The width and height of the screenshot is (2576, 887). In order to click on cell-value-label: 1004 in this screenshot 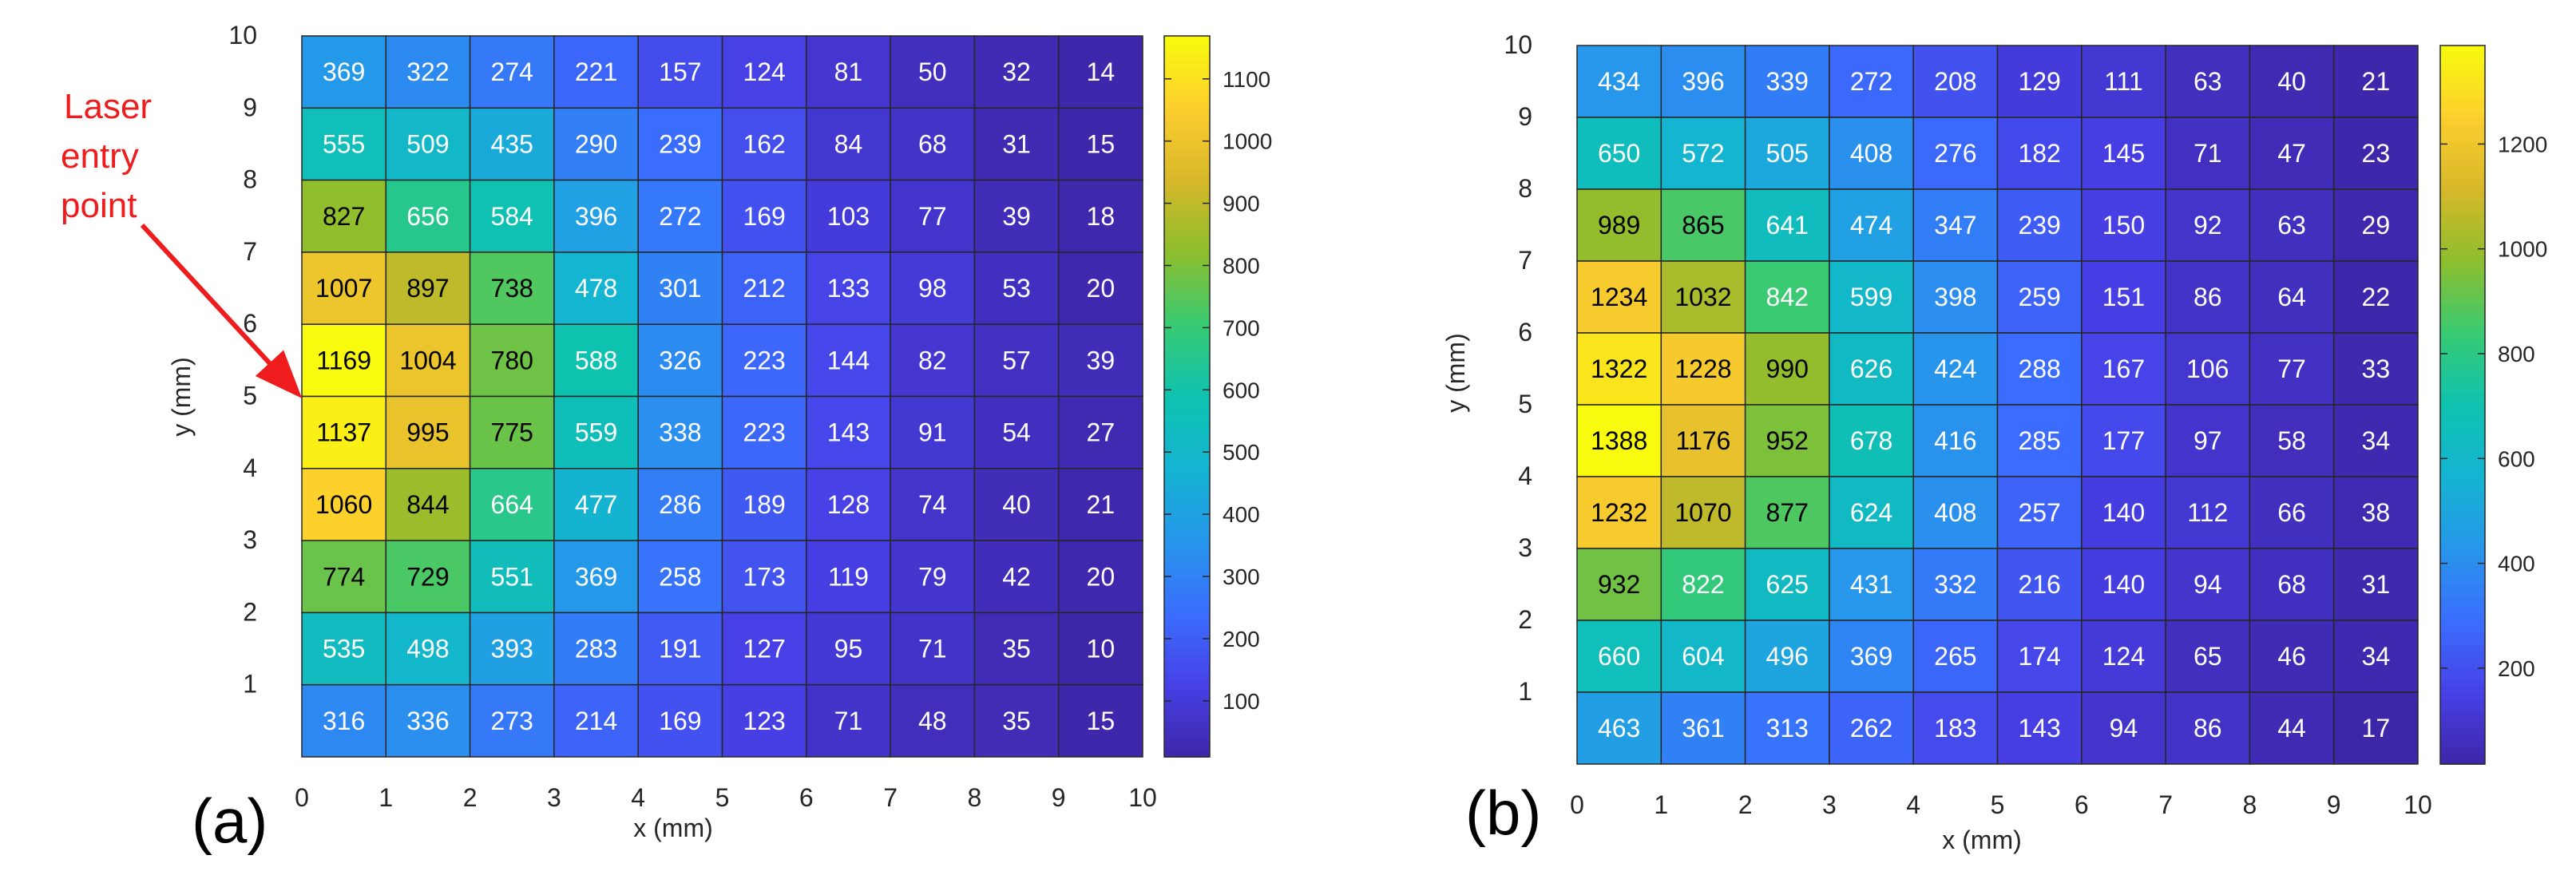, I will do `click(427, 360)`.